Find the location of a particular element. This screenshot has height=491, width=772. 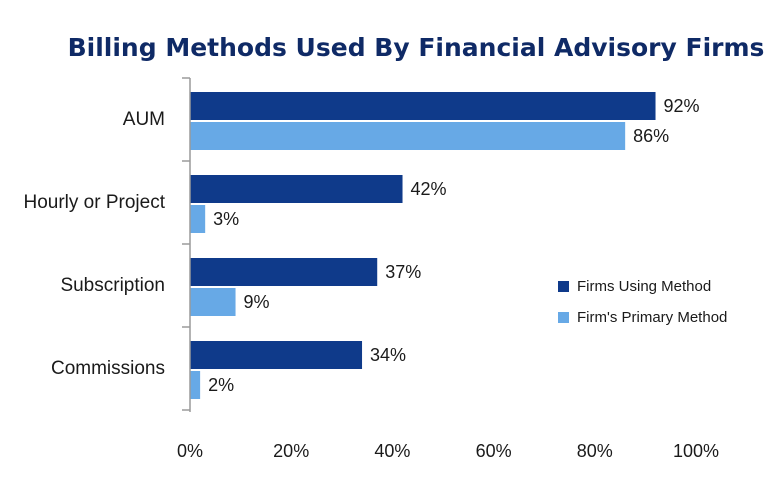

x-tick-label: 100% is located at coordinates (696, 451).